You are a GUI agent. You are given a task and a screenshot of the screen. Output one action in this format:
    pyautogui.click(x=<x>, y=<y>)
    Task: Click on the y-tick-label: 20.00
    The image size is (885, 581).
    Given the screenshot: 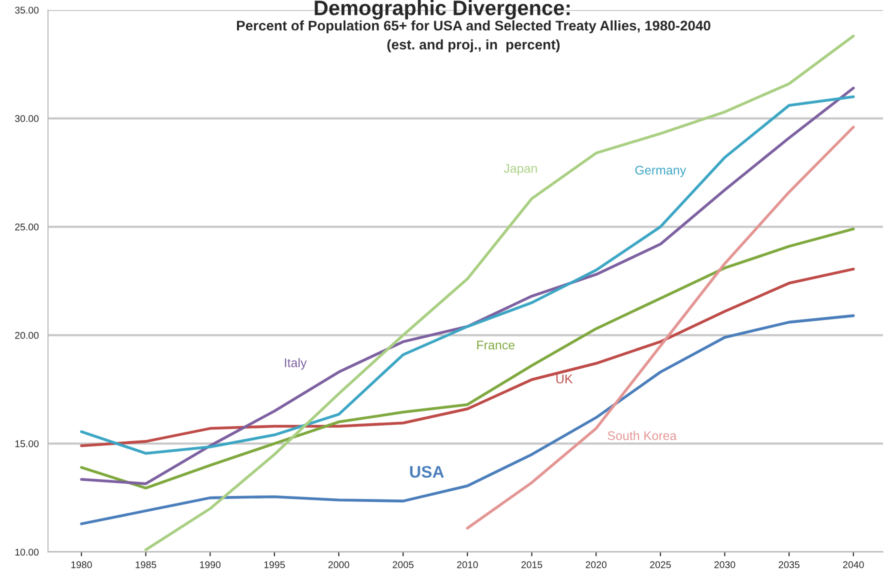 What is the action you would take?
    pyautogui.click(x=27, y=335)
    